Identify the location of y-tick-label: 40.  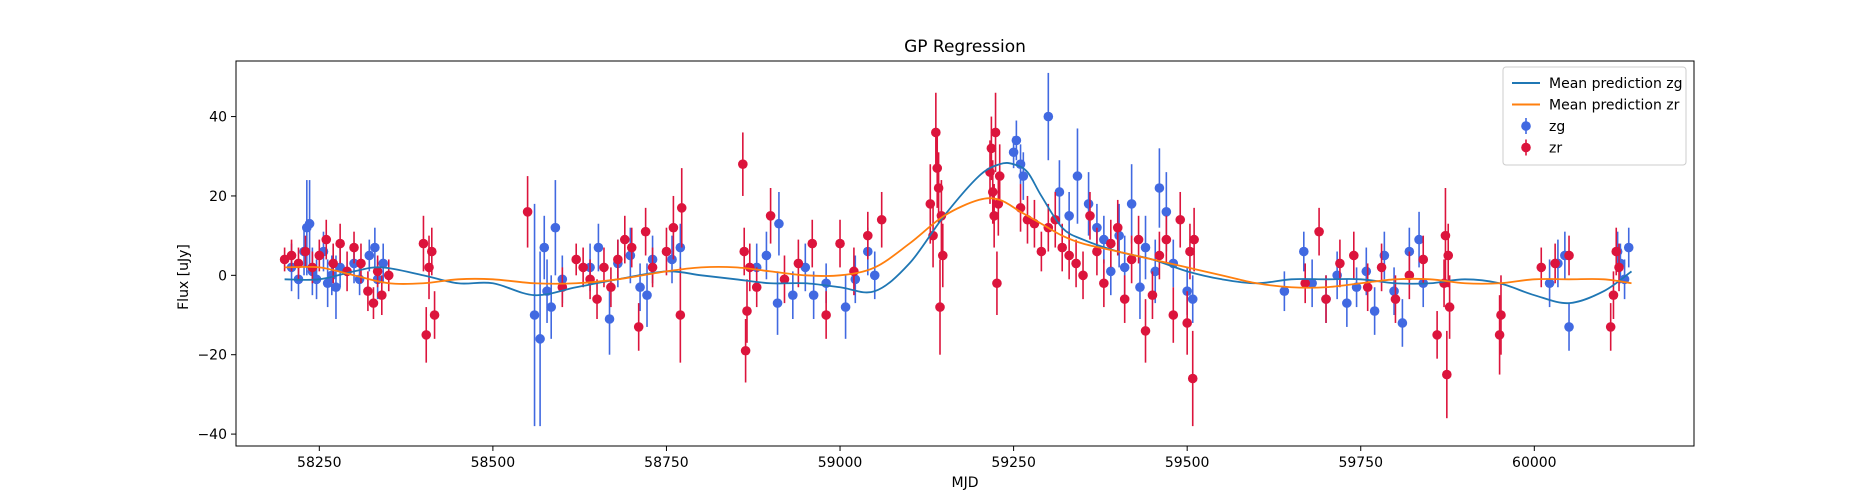
(218, 118).